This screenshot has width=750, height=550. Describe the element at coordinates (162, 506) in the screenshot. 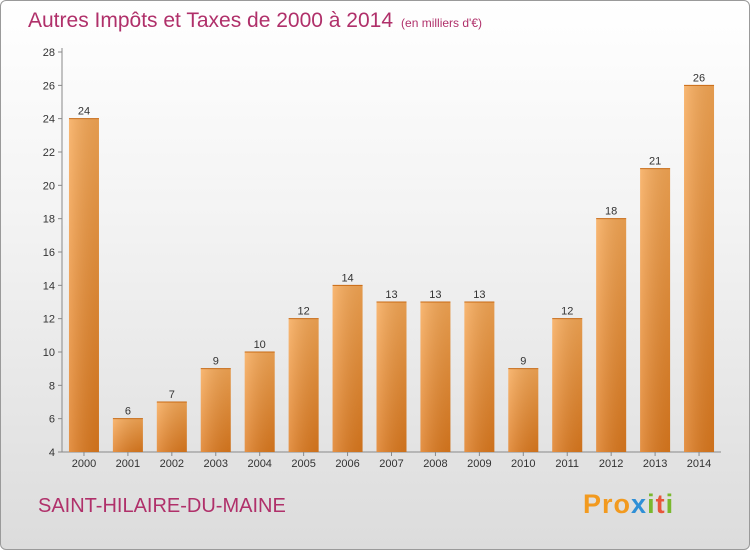

I see `commune-name: SAINT-HILAIRE-DU-MAINE` at that location.